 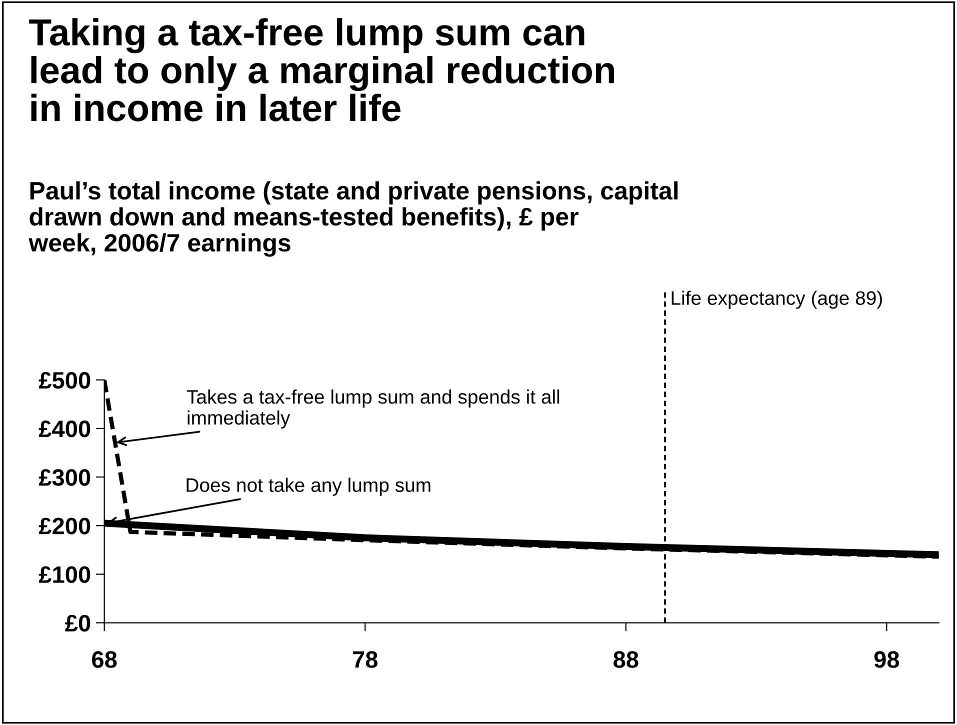 What do you see at coordinates (373, 409) in the screenshot?
I see `annotation: Takes a tax-free lump sum and spends it all immediately` at bounding box center [373, 409].